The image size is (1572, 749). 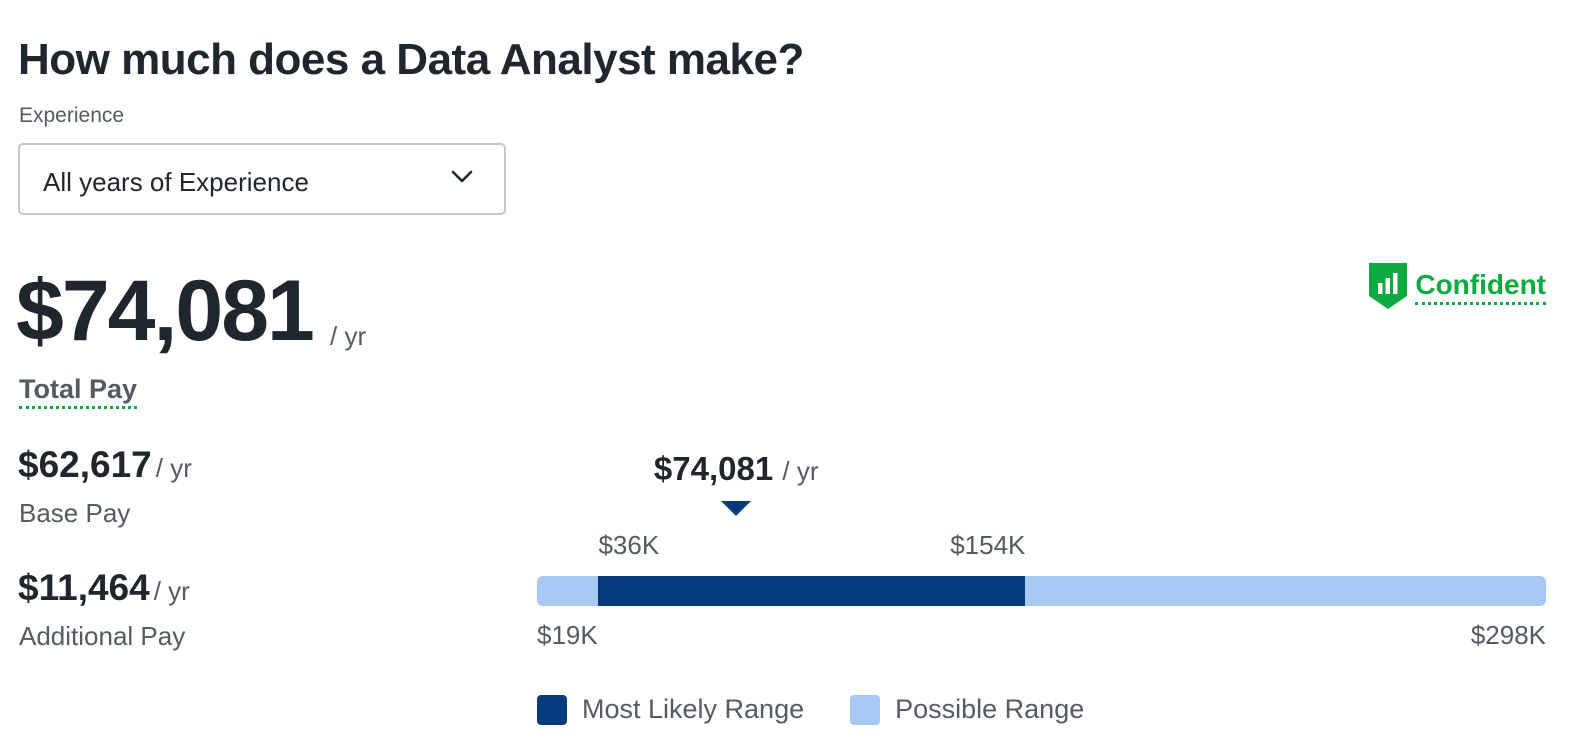 What do you see at coordinates (552, 709) in the screenshot?
I see `legend-swatch-most-likely` at bounding box center [552, 709].